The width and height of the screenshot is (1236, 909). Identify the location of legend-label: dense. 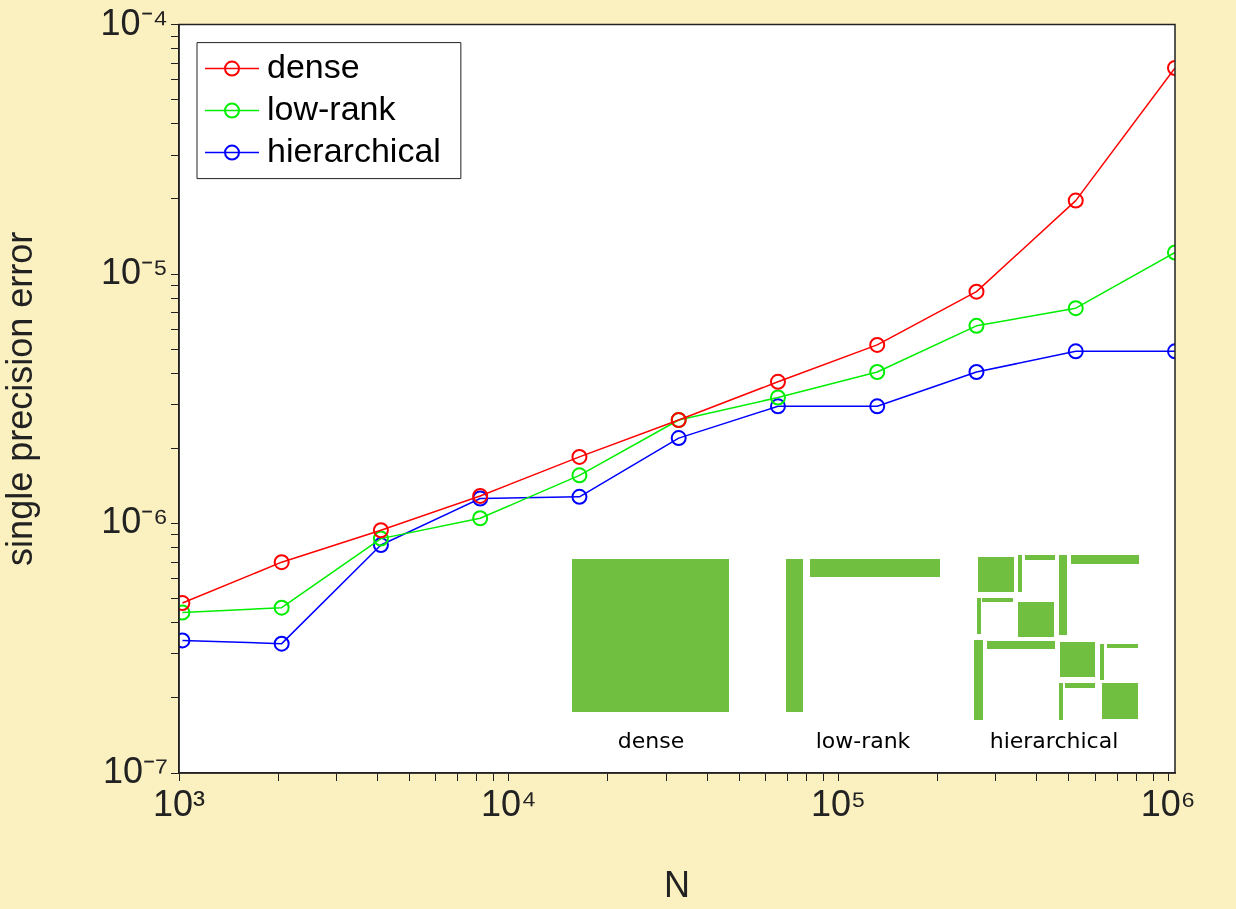
(313, 65).